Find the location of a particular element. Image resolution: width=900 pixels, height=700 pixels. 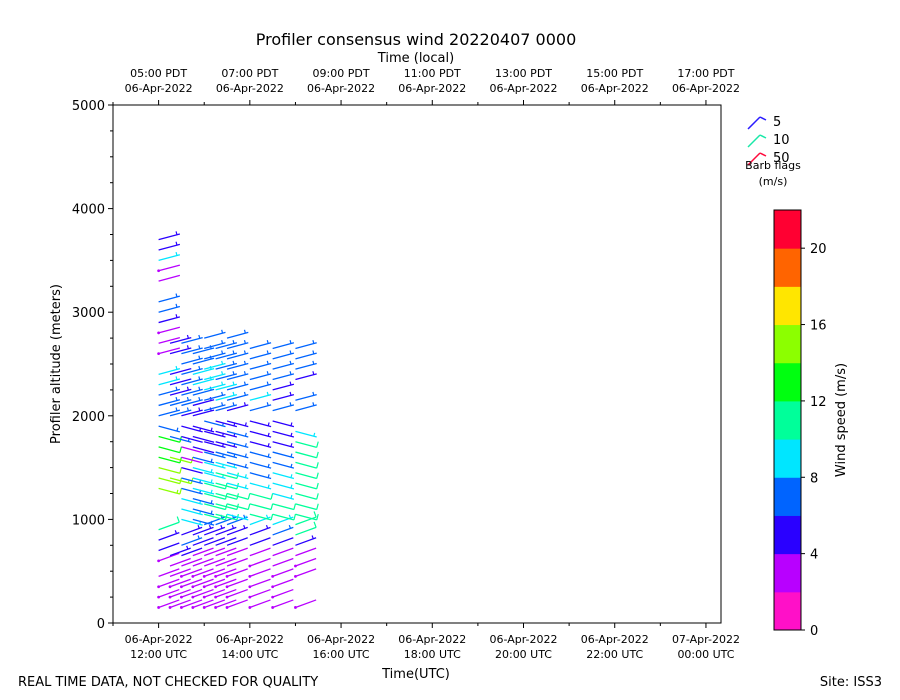

wind-barbs is located at coordinates (238, 420).